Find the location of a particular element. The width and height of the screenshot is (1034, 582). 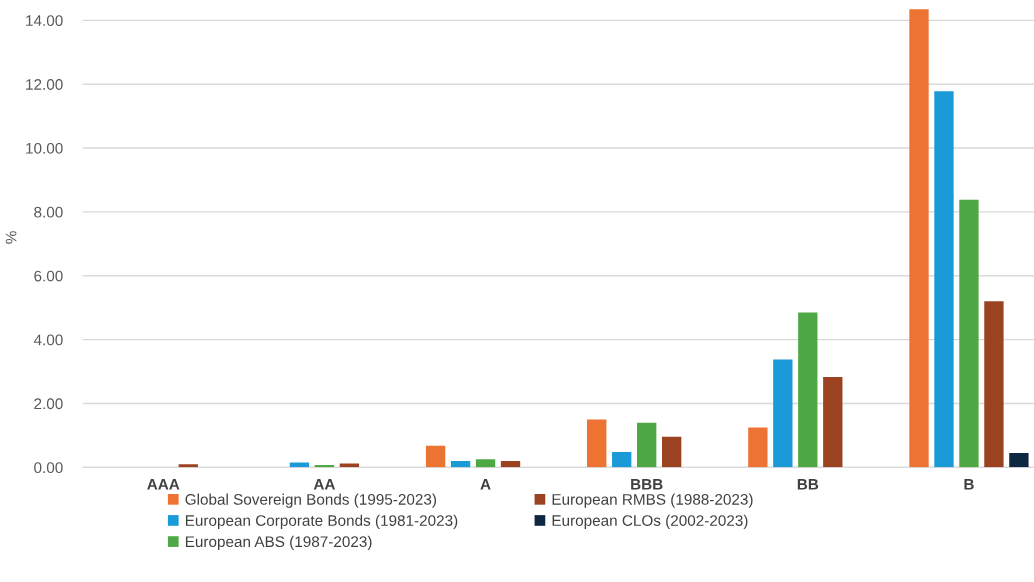

y-tick-label: 2.00 is located at coordinates (48, 404).